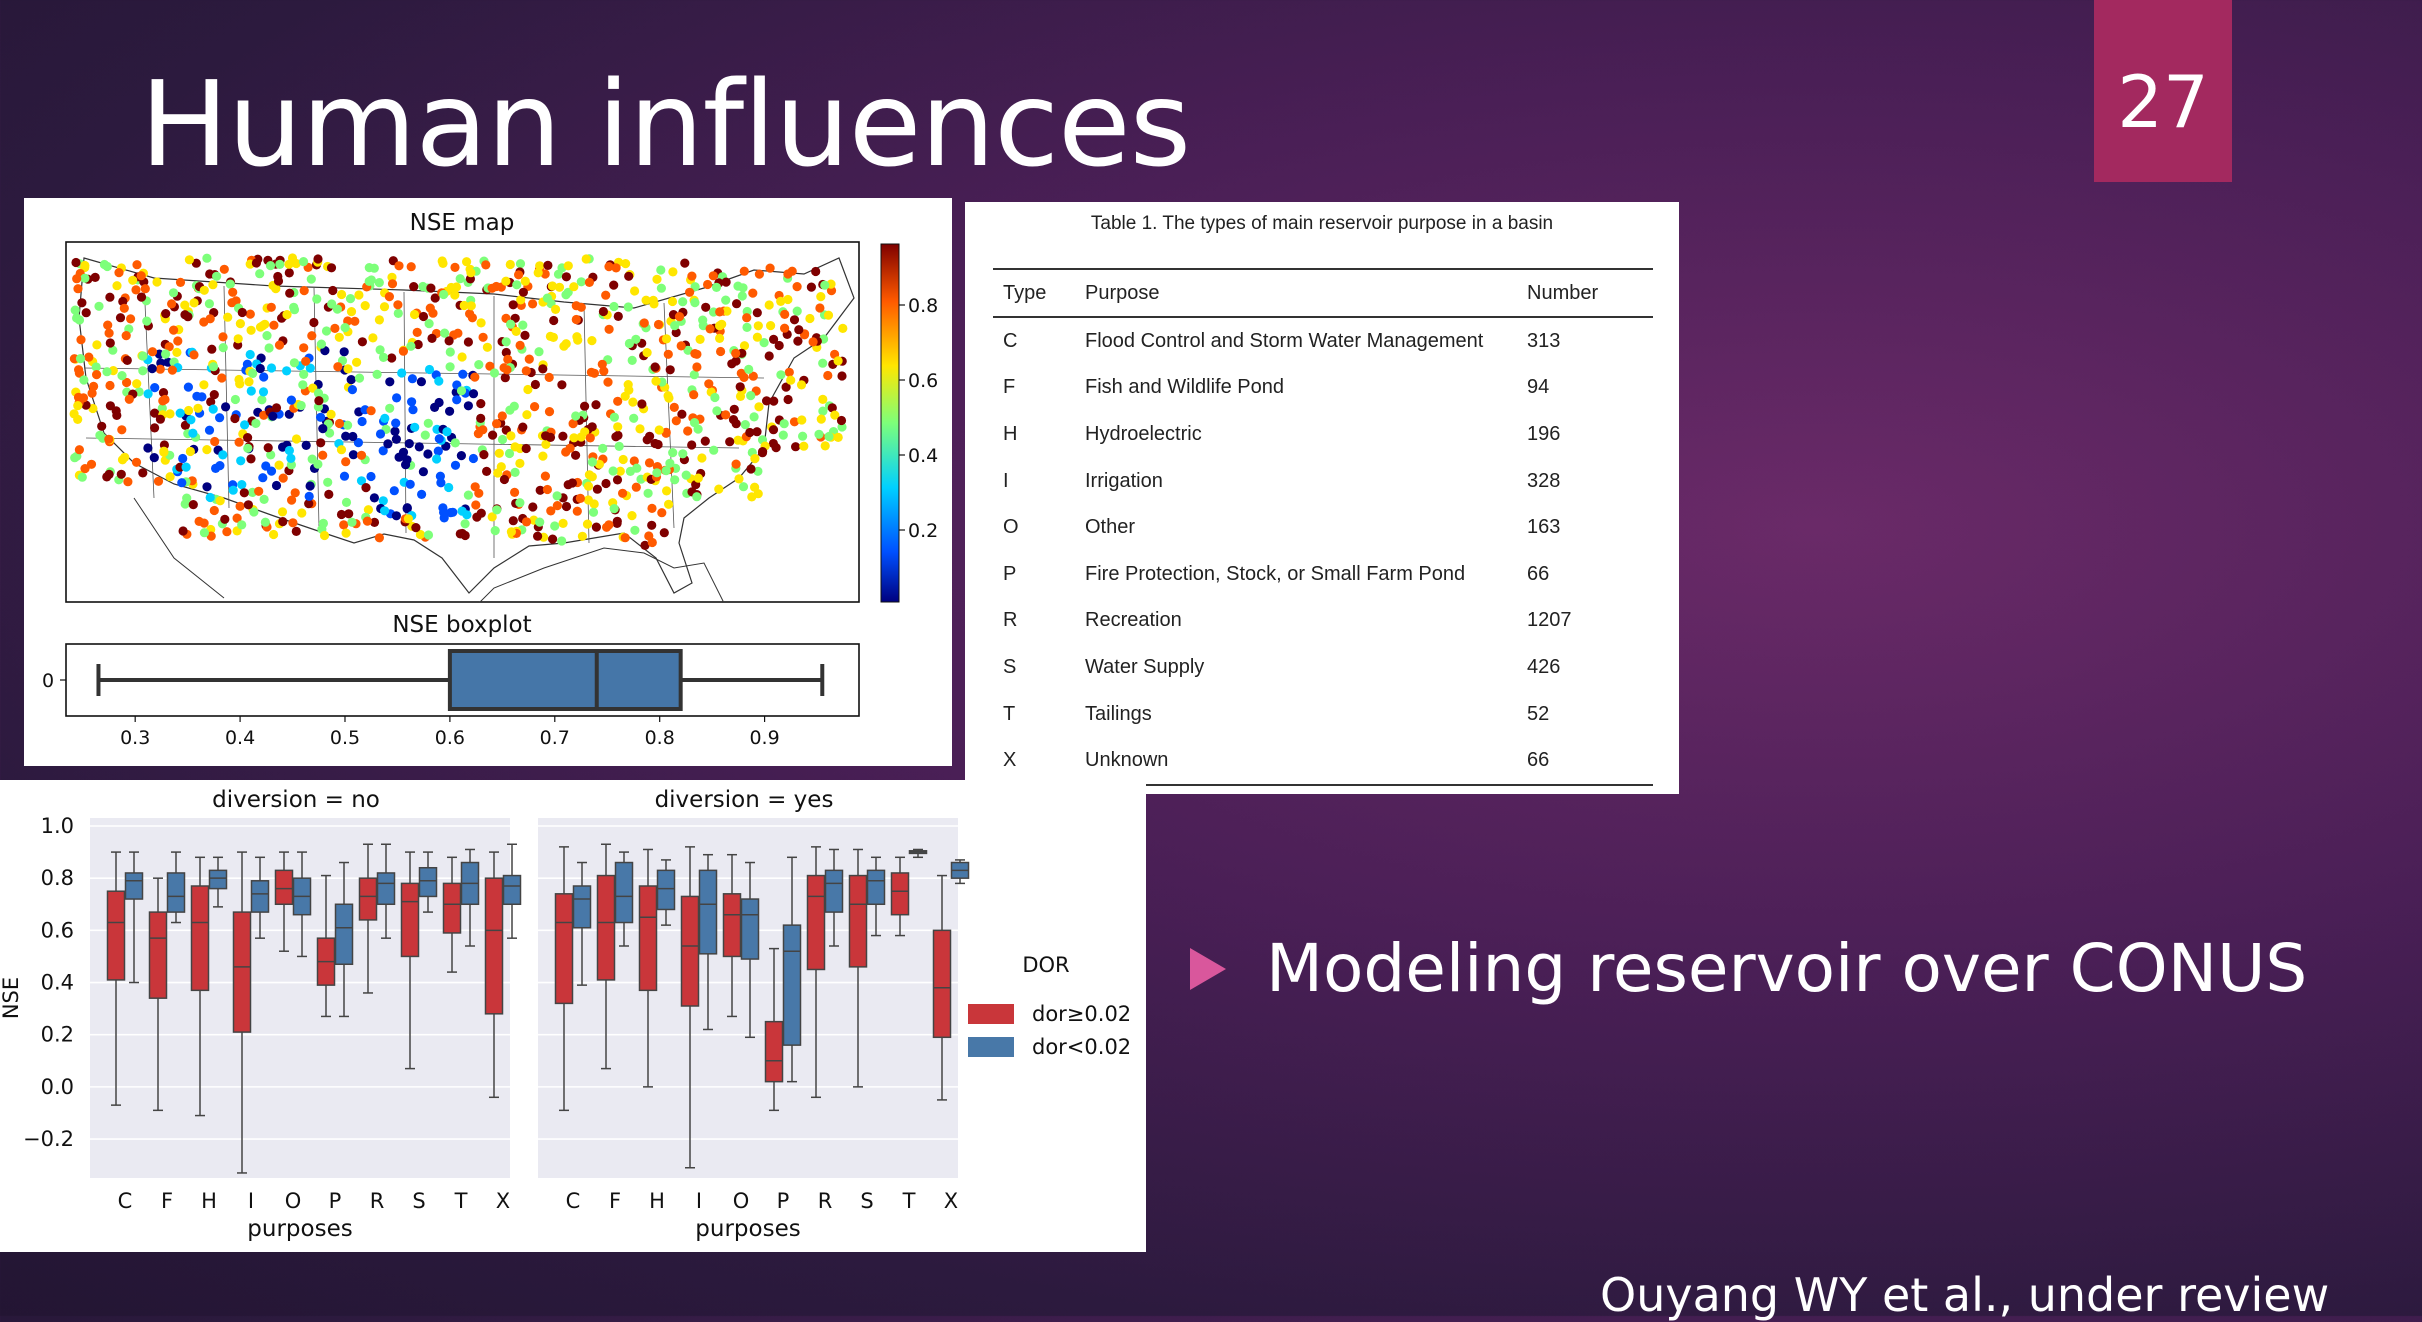 This screenshot has width=2422, height=1322. Describe the element at coordinates (458, 401) in the screenshot. I see `station-dots` at that location.